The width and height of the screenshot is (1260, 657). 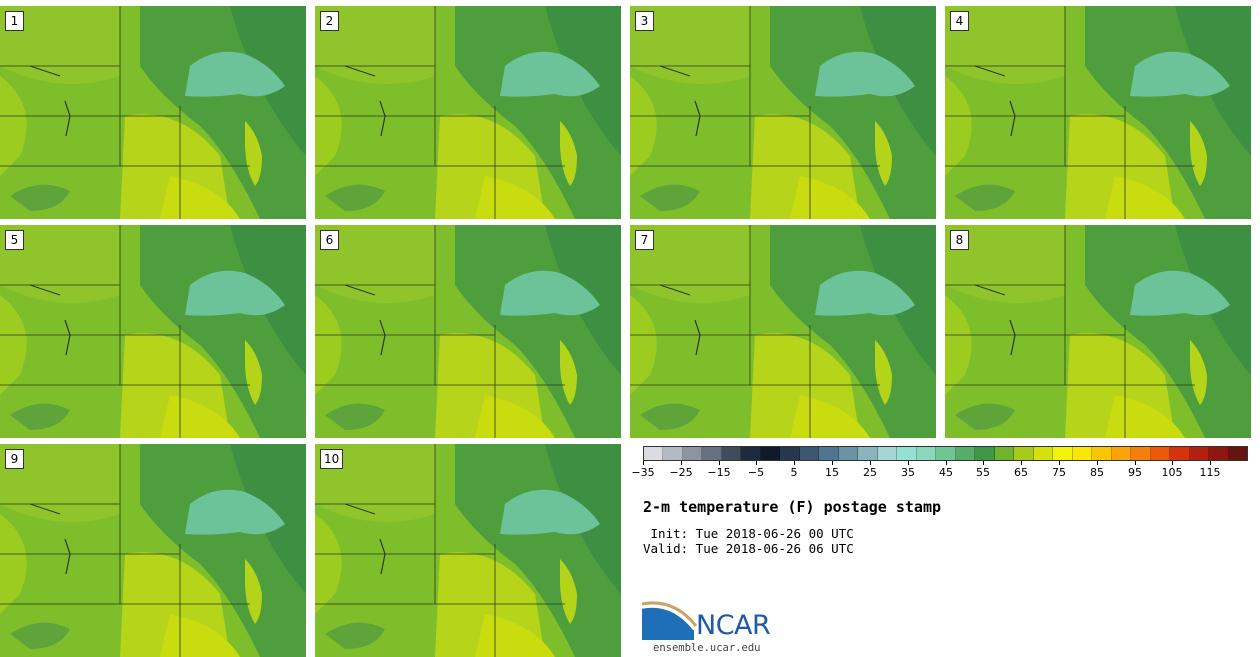 I want to click on colorbar-tick-label: −25, so click(x=681, y=472).